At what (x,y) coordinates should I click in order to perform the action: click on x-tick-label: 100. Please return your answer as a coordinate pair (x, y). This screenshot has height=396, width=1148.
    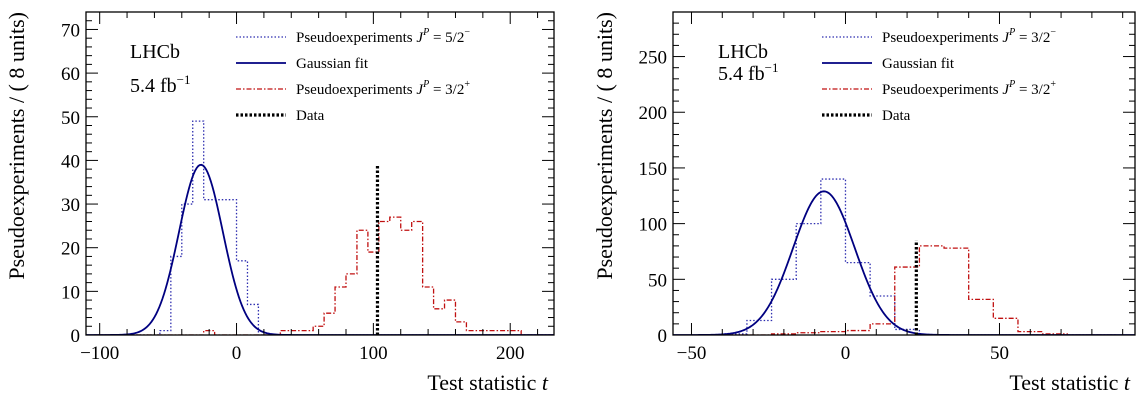
    Looking at the image, I should click on (373, 353).